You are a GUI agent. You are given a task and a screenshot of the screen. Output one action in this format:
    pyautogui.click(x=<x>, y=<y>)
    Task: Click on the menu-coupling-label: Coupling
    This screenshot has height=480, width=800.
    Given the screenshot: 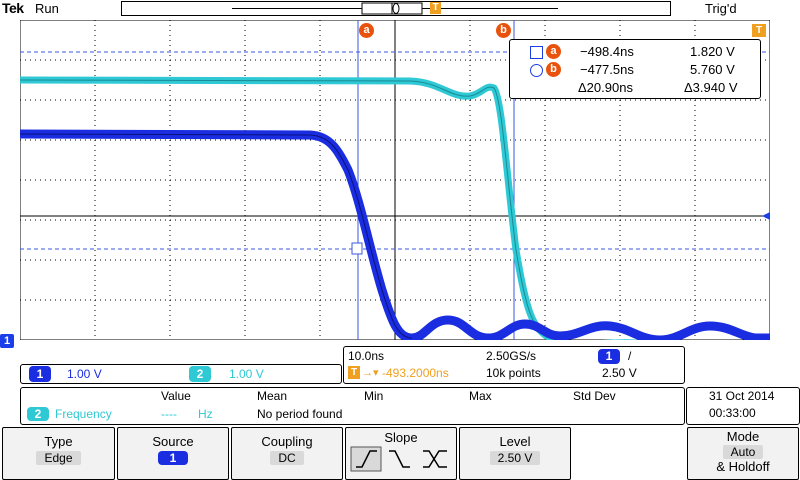 What is the action you would take?
    pyautogui.click(x=287, y=441)
    